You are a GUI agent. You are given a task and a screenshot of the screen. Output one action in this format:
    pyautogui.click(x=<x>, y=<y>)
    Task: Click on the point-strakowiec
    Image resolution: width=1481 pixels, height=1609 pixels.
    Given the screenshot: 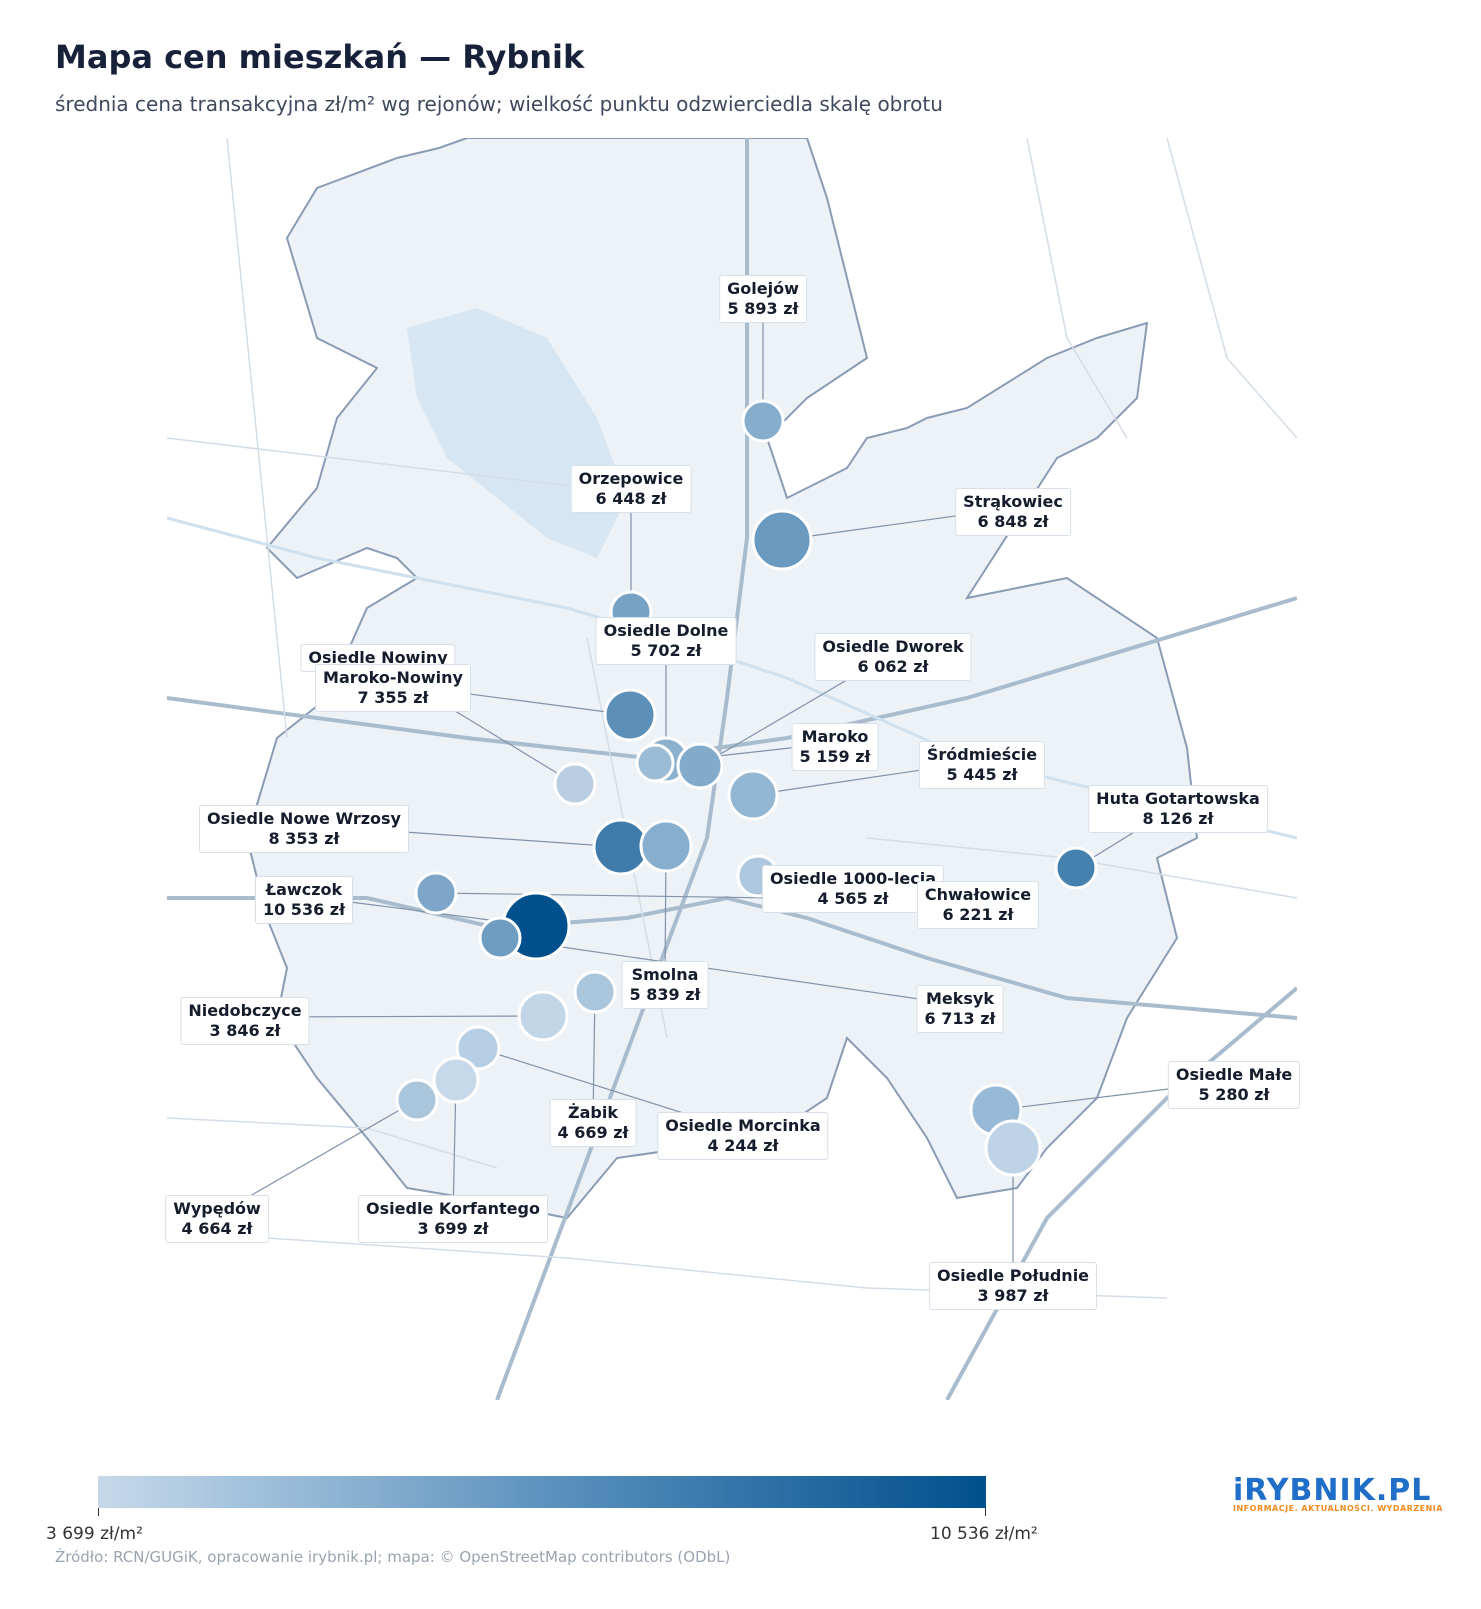 What is the action you would take?
    pyautogui.click(x=782, y=540)
    